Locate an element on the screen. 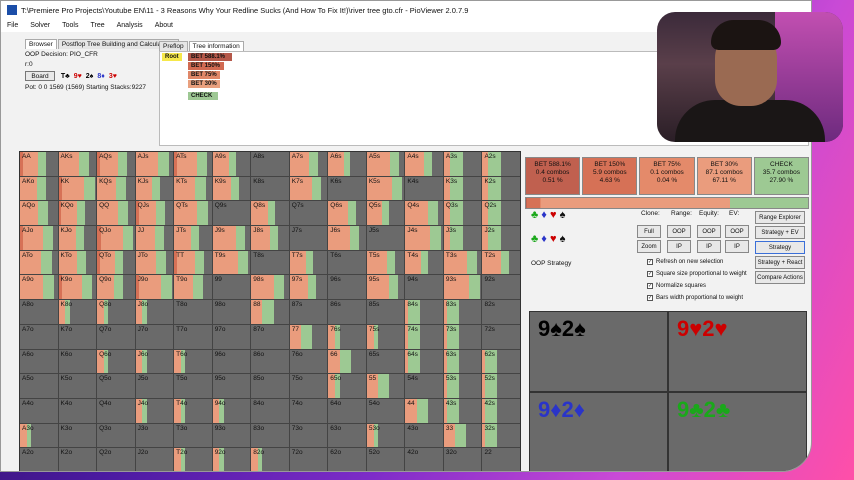 Image resolution: width=854 pixels, height=480 pixels. hand-cell: Q3o is located at coordinates (116, 435).